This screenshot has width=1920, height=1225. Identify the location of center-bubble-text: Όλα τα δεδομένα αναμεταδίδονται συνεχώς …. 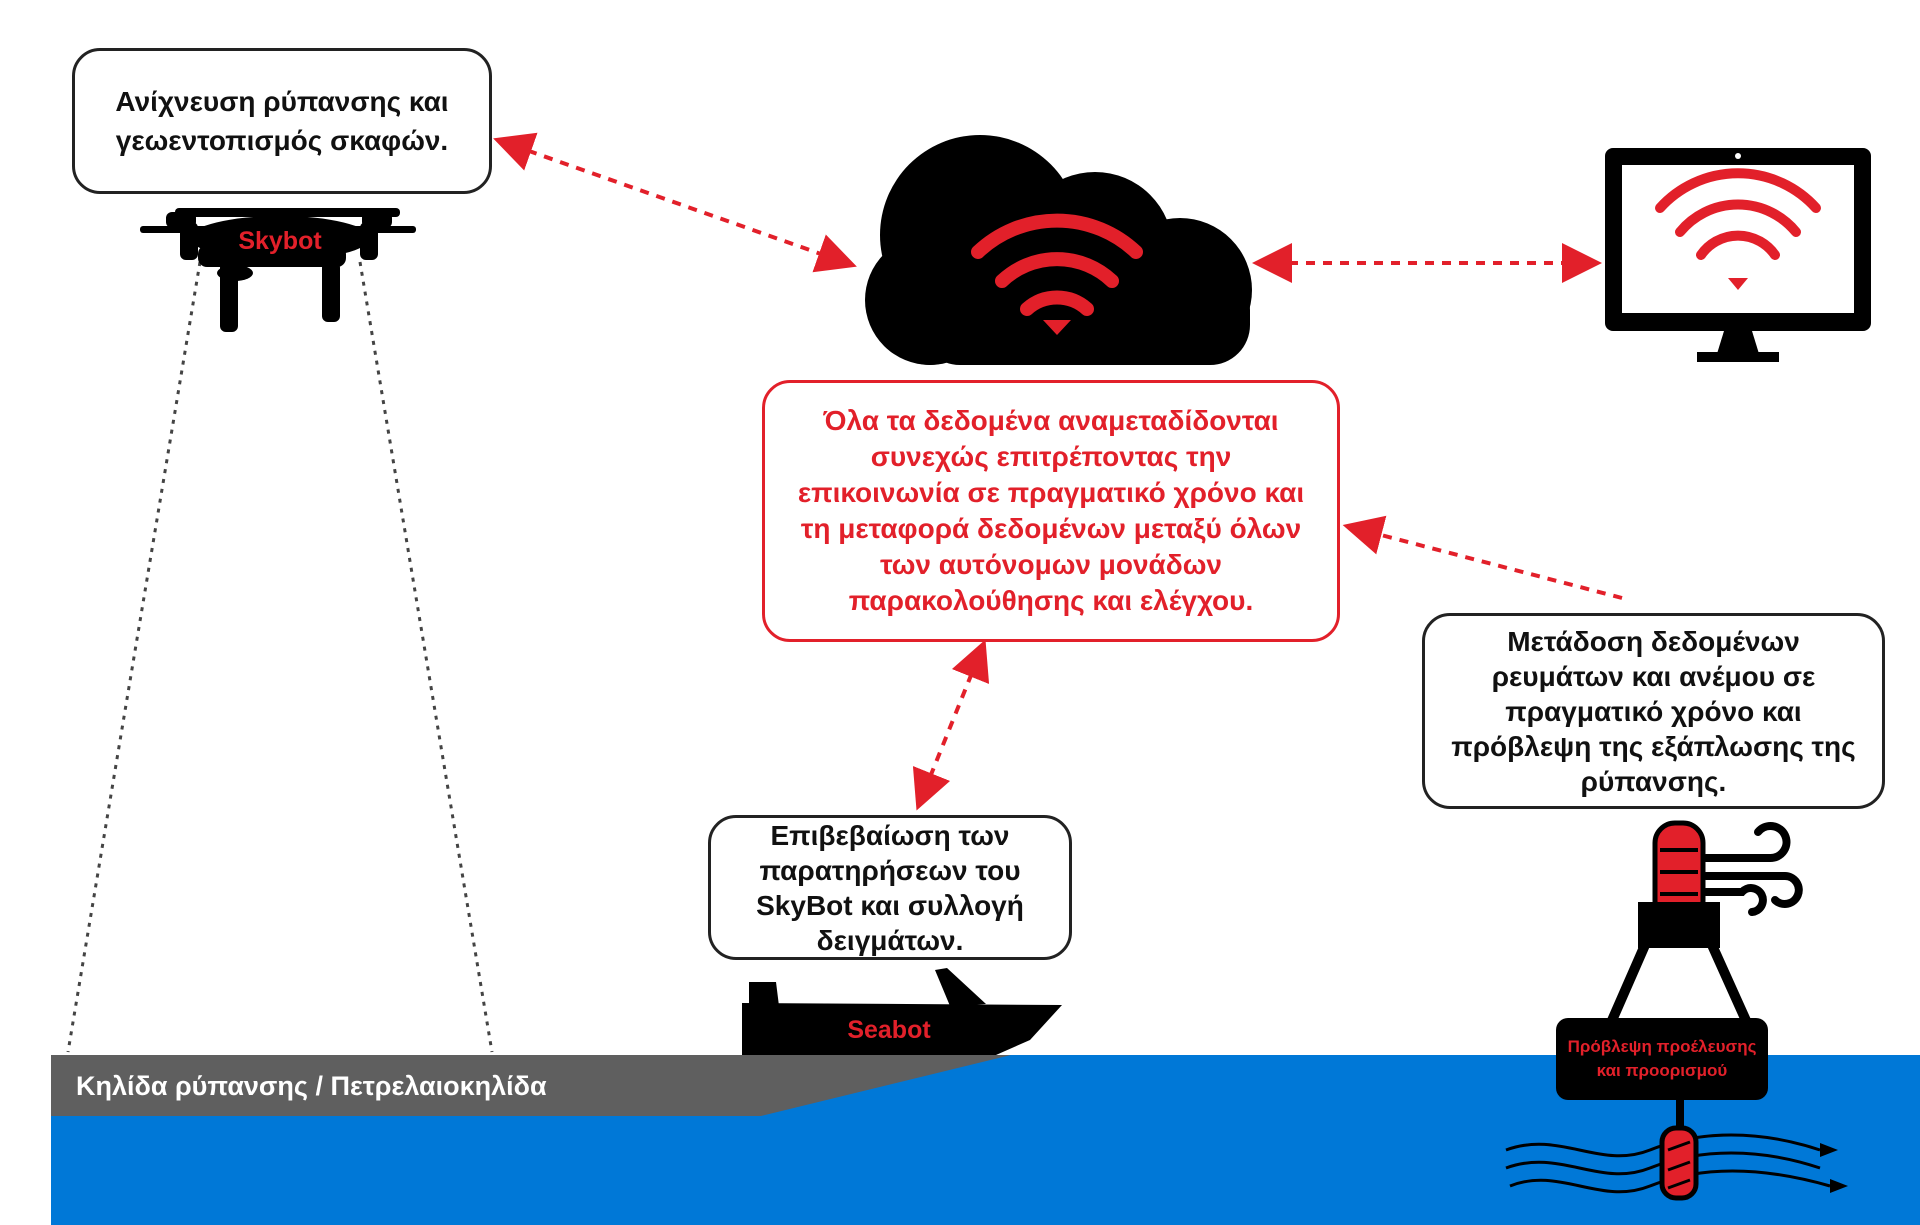
(1051, 510).